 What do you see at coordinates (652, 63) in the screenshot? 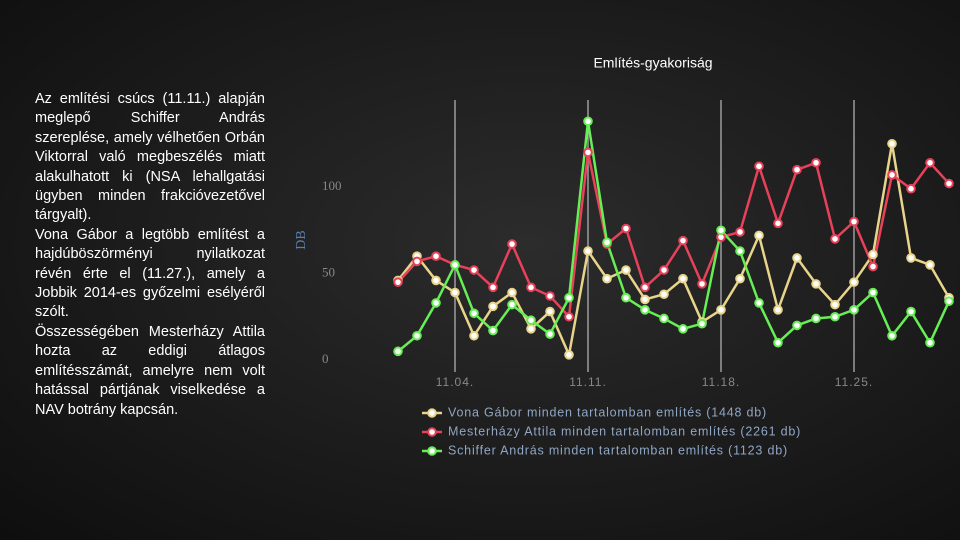
I see `chart-title: Említés-gyakoriság` at bounding box center [652, 63].